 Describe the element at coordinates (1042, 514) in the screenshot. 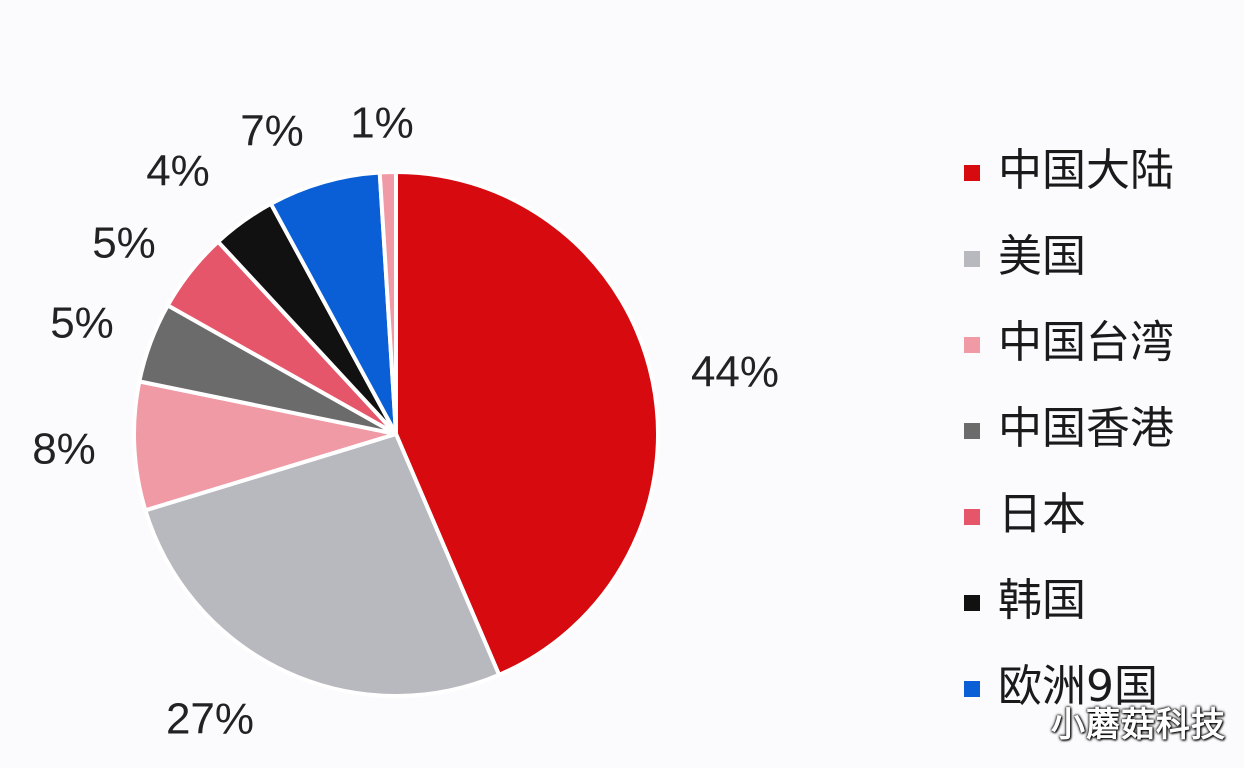

I see `legend-label-日本: 日本` at that location.